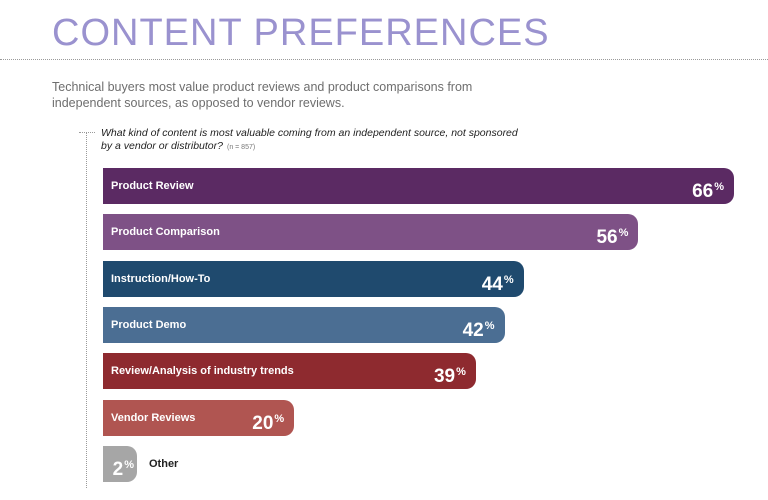  Describe the element at coordinates (164, 463) in the screenshot. I see `bar-label-outside: Other` at that location.